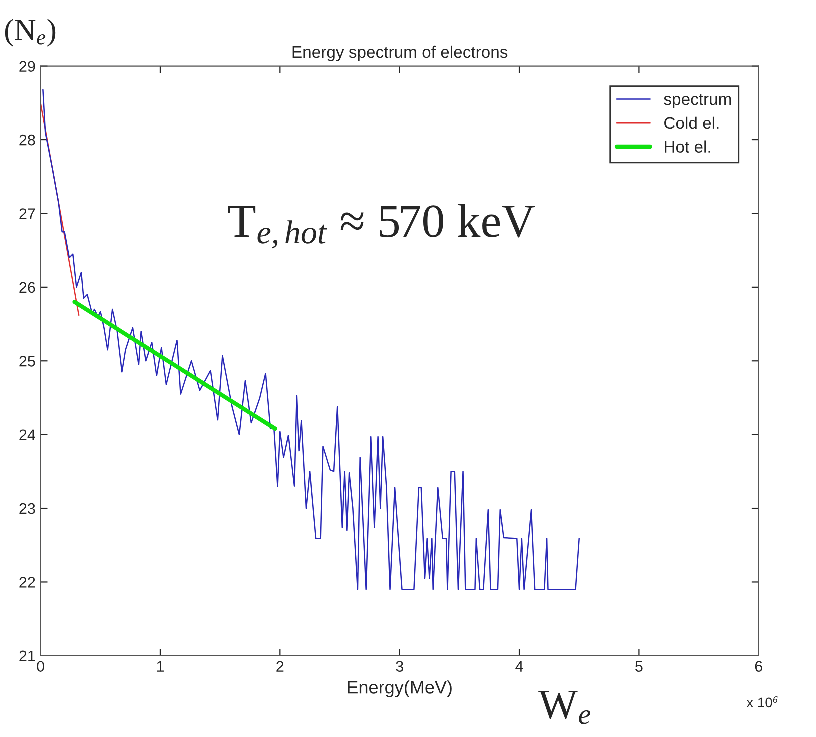  I want to click on x-tick-label: 6, so click(758, 666).